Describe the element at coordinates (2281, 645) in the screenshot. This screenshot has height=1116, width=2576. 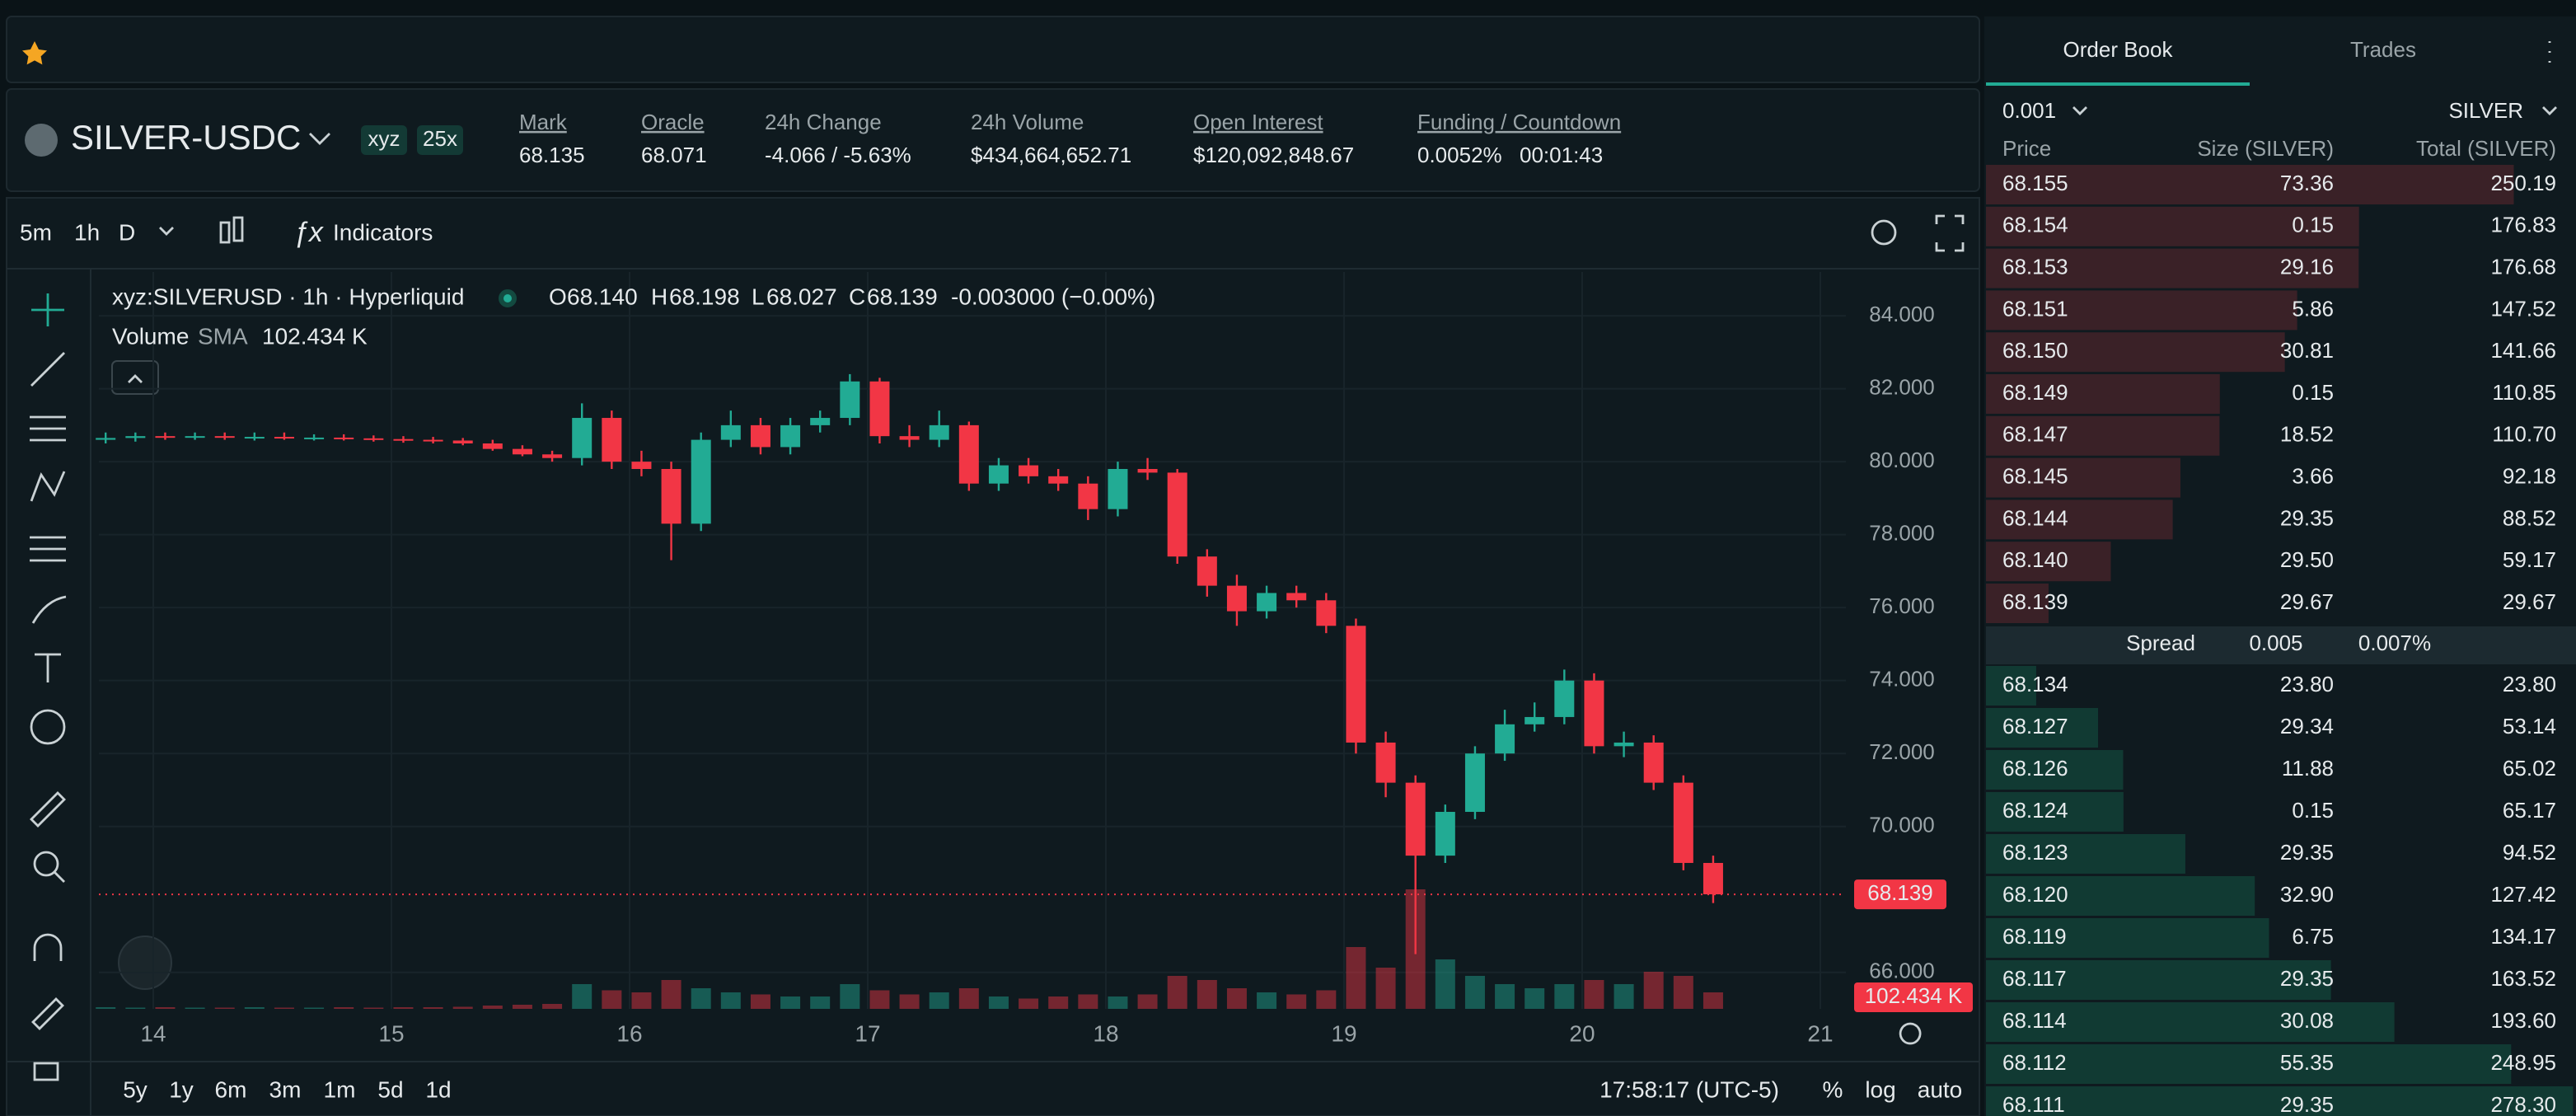
I see `spread-row` at that location.